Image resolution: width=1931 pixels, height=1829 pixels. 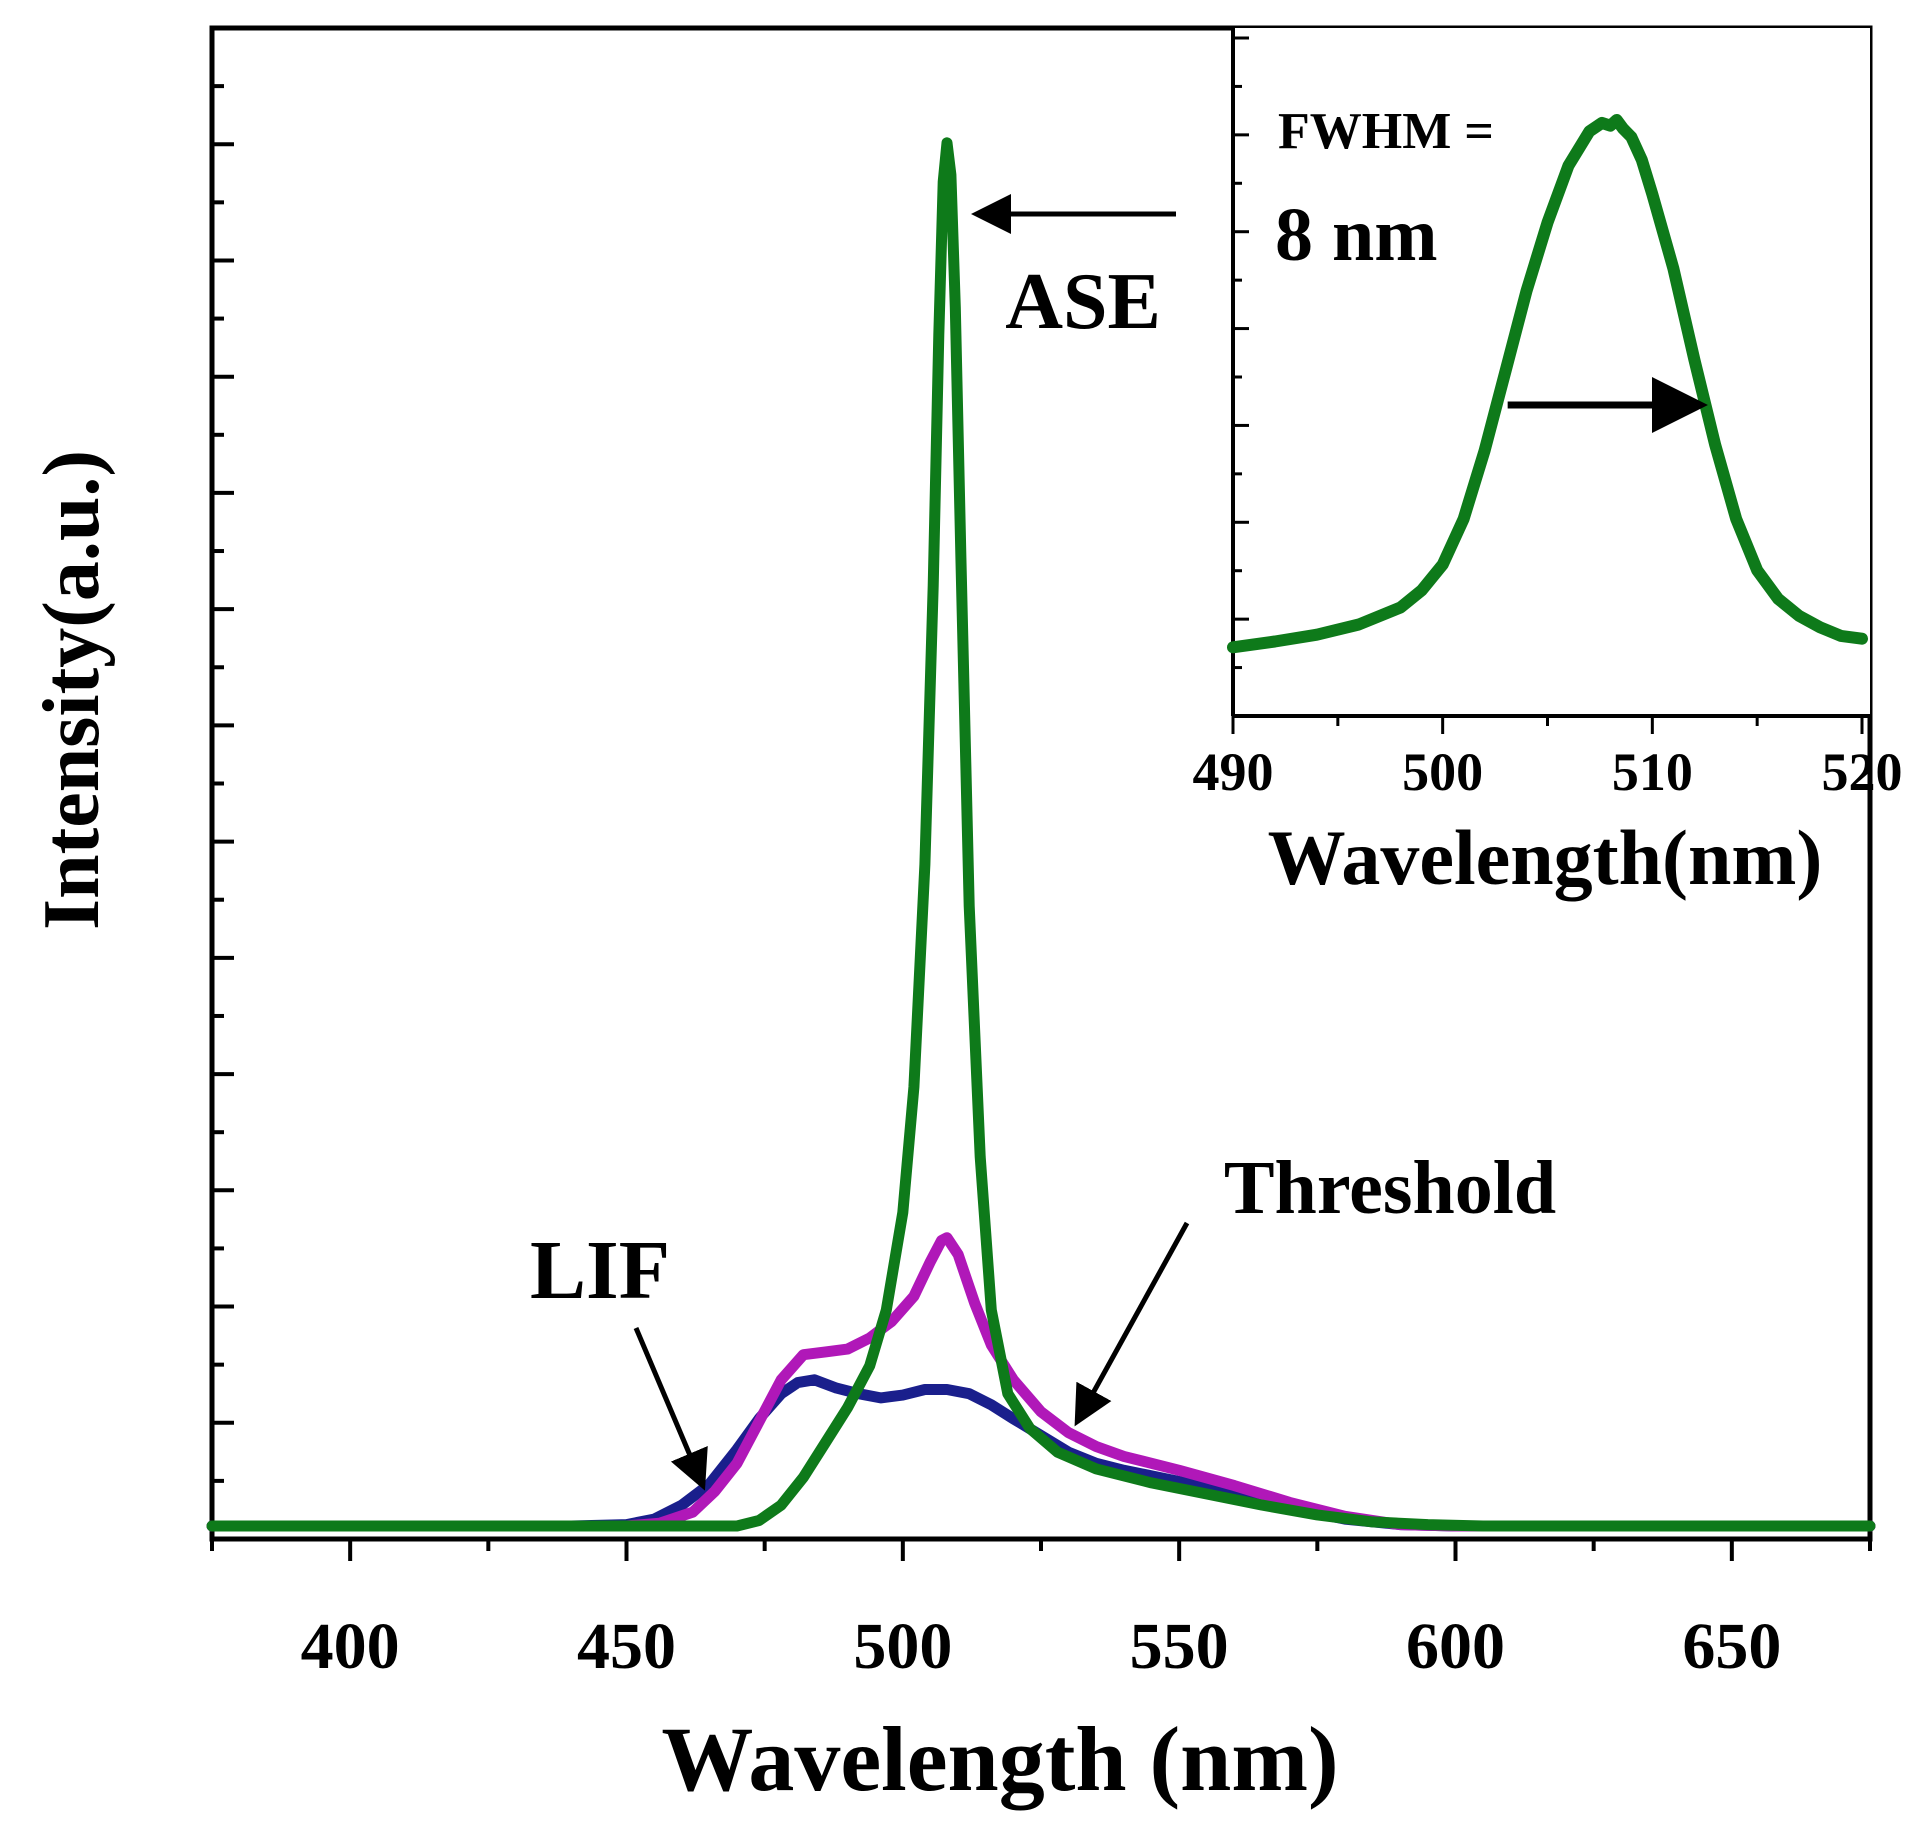 I want to click on inset-background, so click(x=1551, y=372).